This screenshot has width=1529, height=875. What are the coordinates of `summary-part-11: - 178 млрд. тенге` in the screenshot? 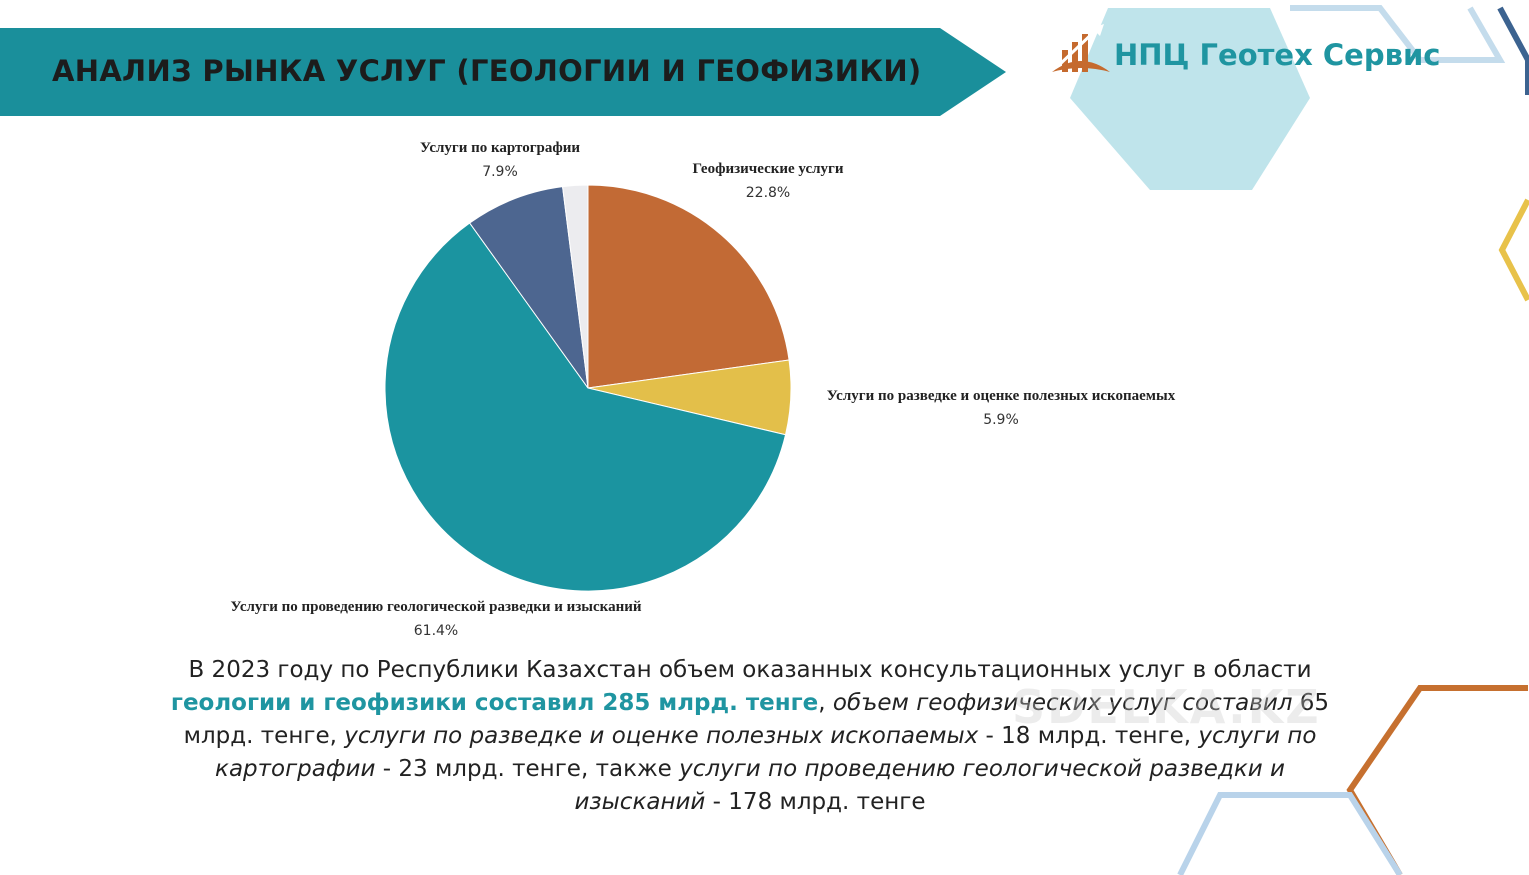 It's located at (815, 802).